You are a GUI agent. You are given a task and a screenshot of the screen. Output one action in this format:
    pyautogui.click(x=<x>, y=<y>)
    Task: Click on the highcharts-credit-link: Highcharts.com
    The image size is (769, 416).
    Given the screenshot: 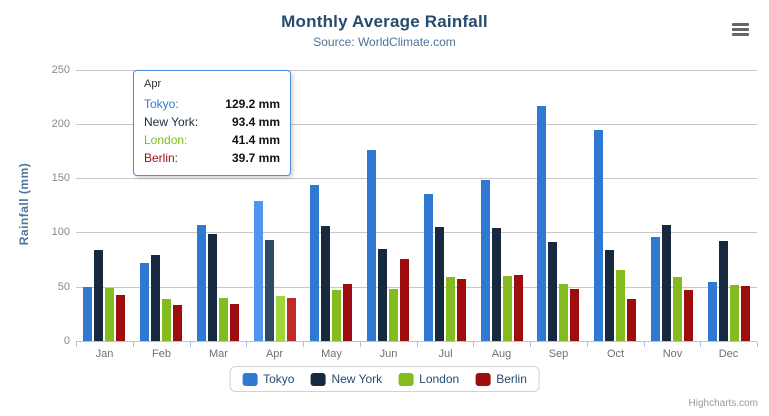 What is the action you would take?
    pyautogui.click(x=723, y=403)
    